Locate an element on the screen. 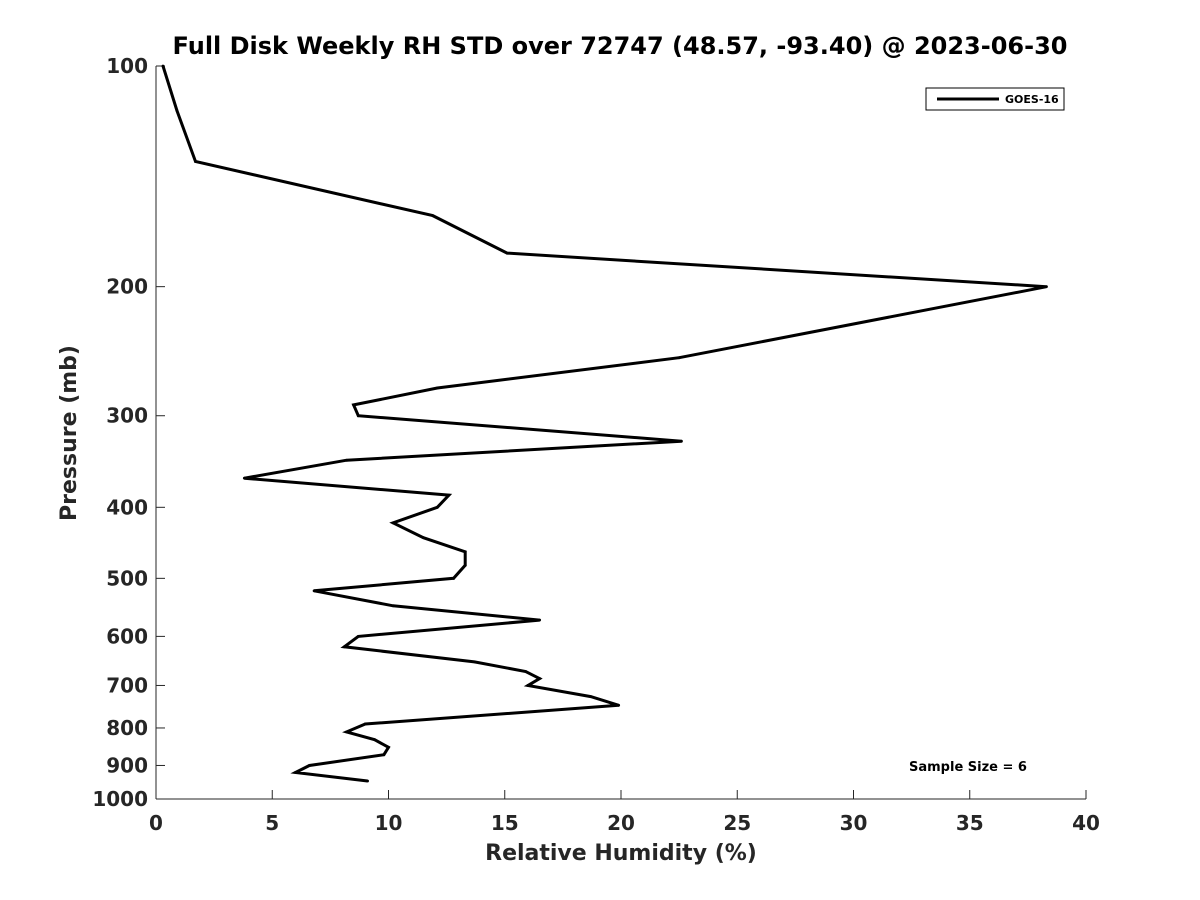  x-tick-label: 10 is located at coordinates (389, 823).